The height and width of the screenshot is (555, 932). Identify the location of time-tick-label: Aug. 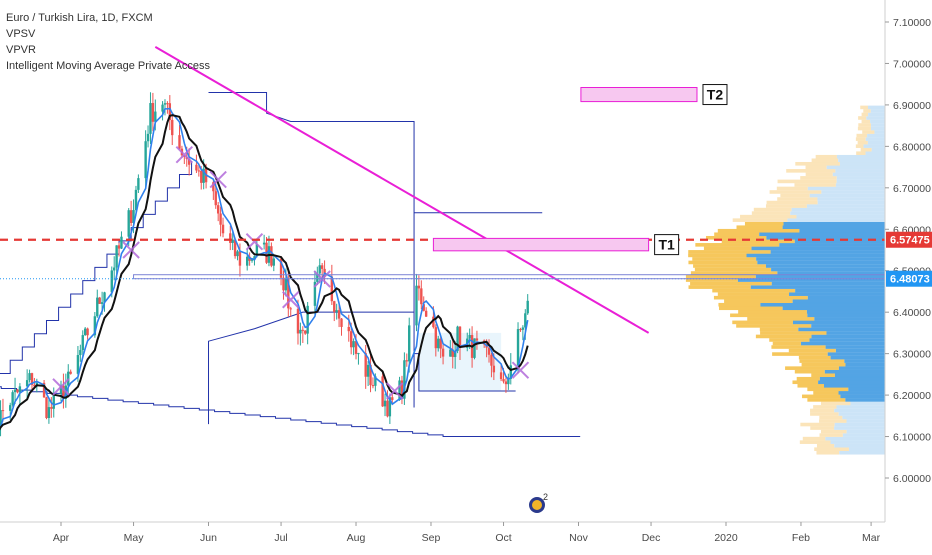
(356, 538).